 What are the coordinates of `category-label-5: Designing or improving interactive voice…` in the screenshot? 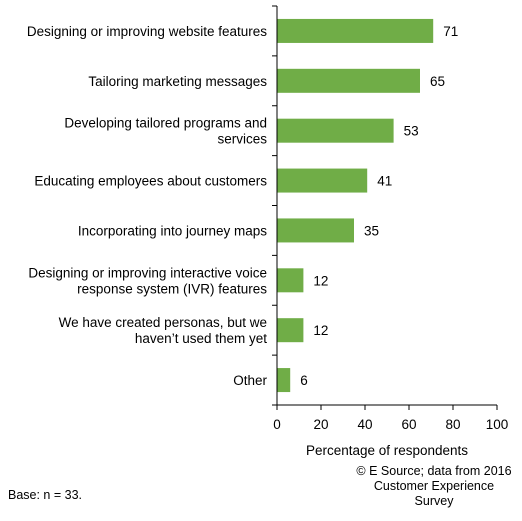 It's located at (147, 280).